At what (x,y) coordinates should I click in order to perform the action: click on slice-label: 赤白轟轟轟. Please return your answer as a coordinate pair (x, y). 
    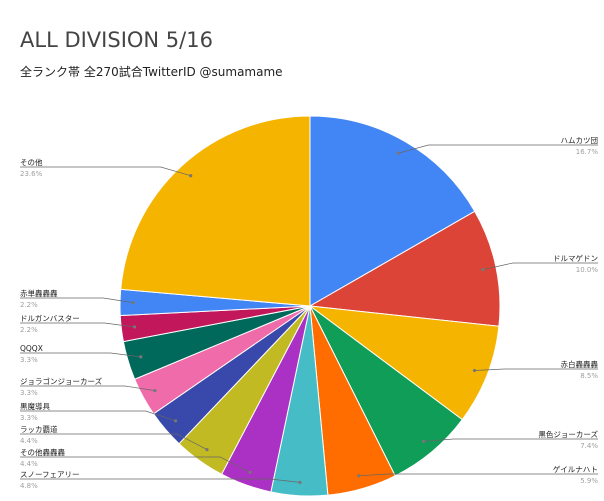
    Looking at the image, I should click on (580, 364).